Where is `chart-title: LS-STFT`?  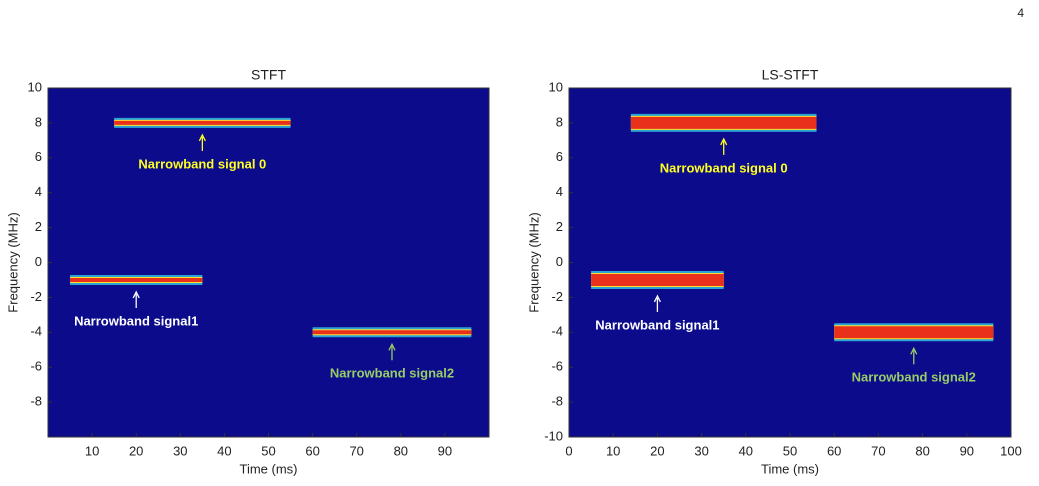 chart-title: LS-STFT is located at coordinates (790, 75).